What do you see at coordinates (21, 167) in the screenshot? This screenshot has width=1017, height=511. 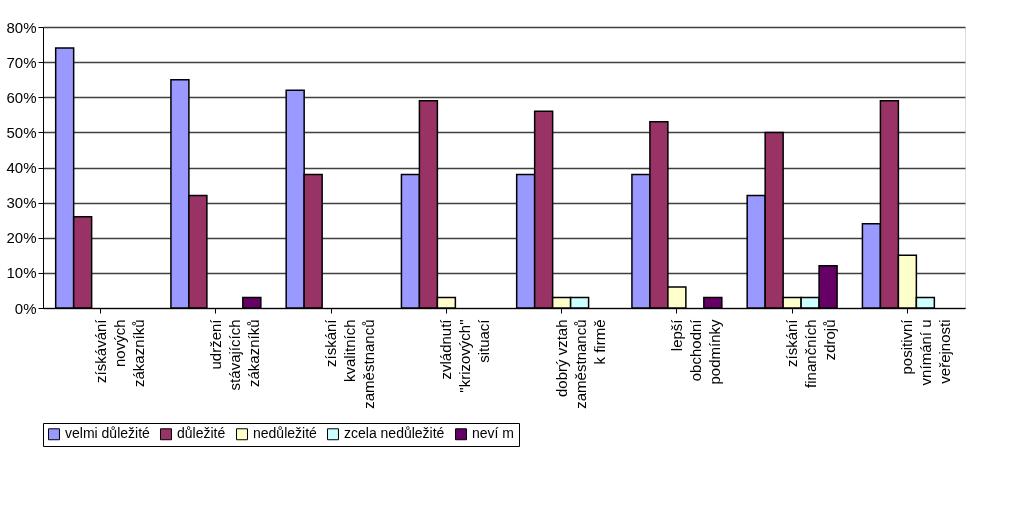 I see `y-tick-label: 40%` at bounding box center [21, 167].